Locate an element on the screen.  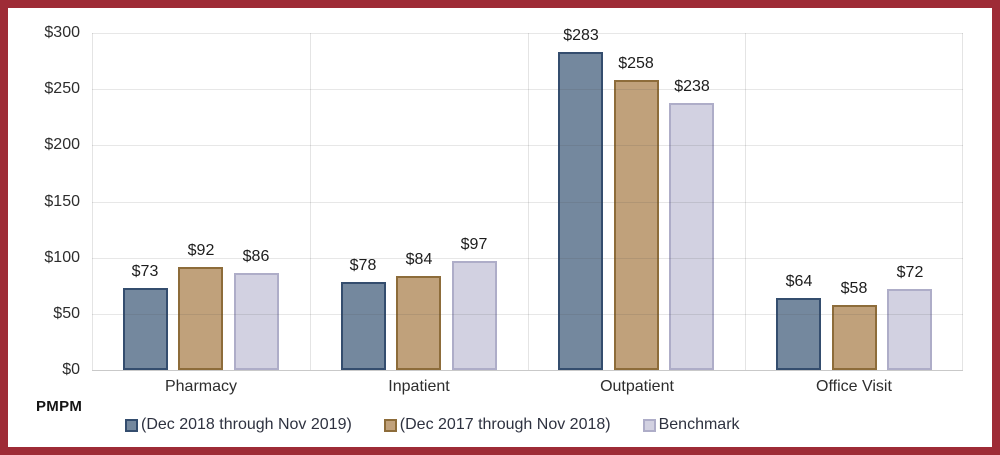
y-tick-label: $50 is located at coordinates (66, 313).